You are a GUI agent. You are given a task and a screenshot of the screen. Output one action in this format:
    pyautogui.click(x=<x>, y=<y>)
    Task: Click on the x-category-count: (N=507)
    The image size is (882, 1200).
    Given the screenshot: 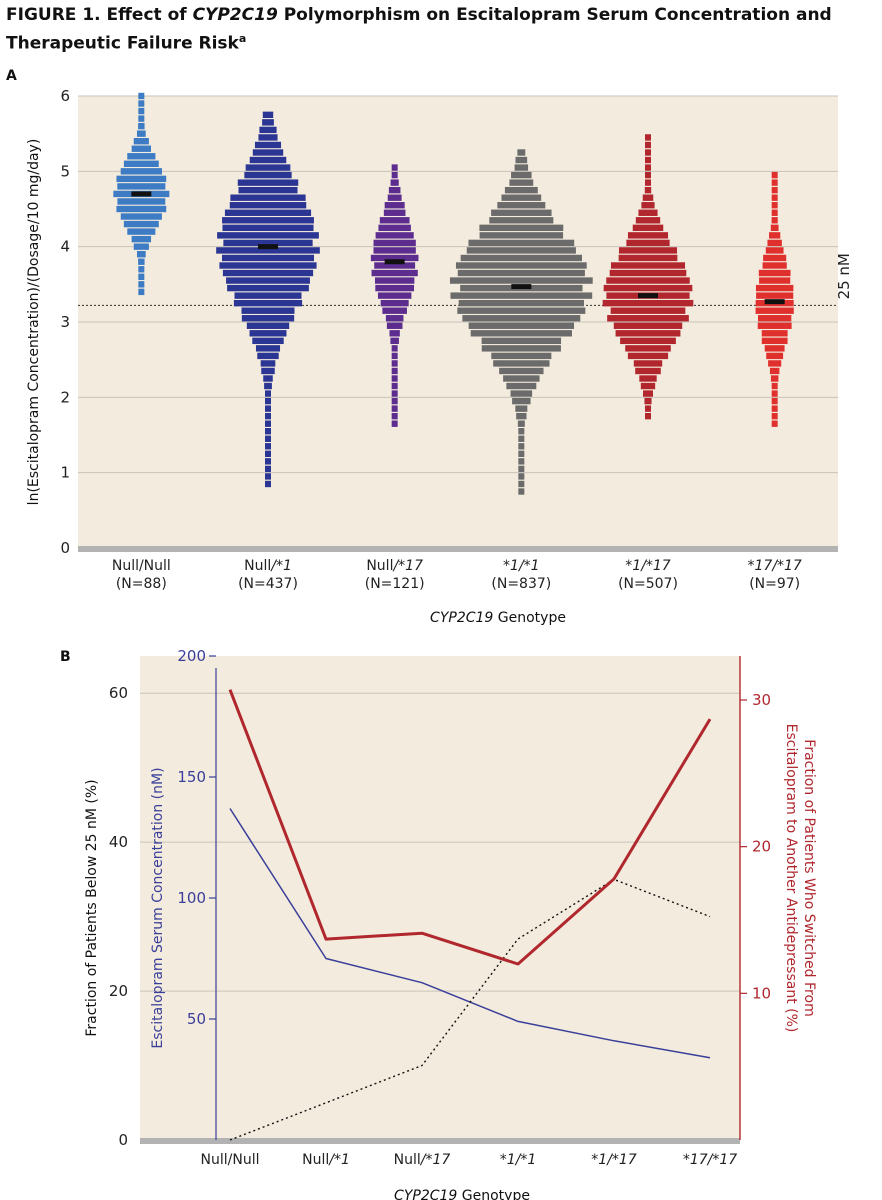 What is the action you would take?
    pyautogui.click(x=648, y=584)
    